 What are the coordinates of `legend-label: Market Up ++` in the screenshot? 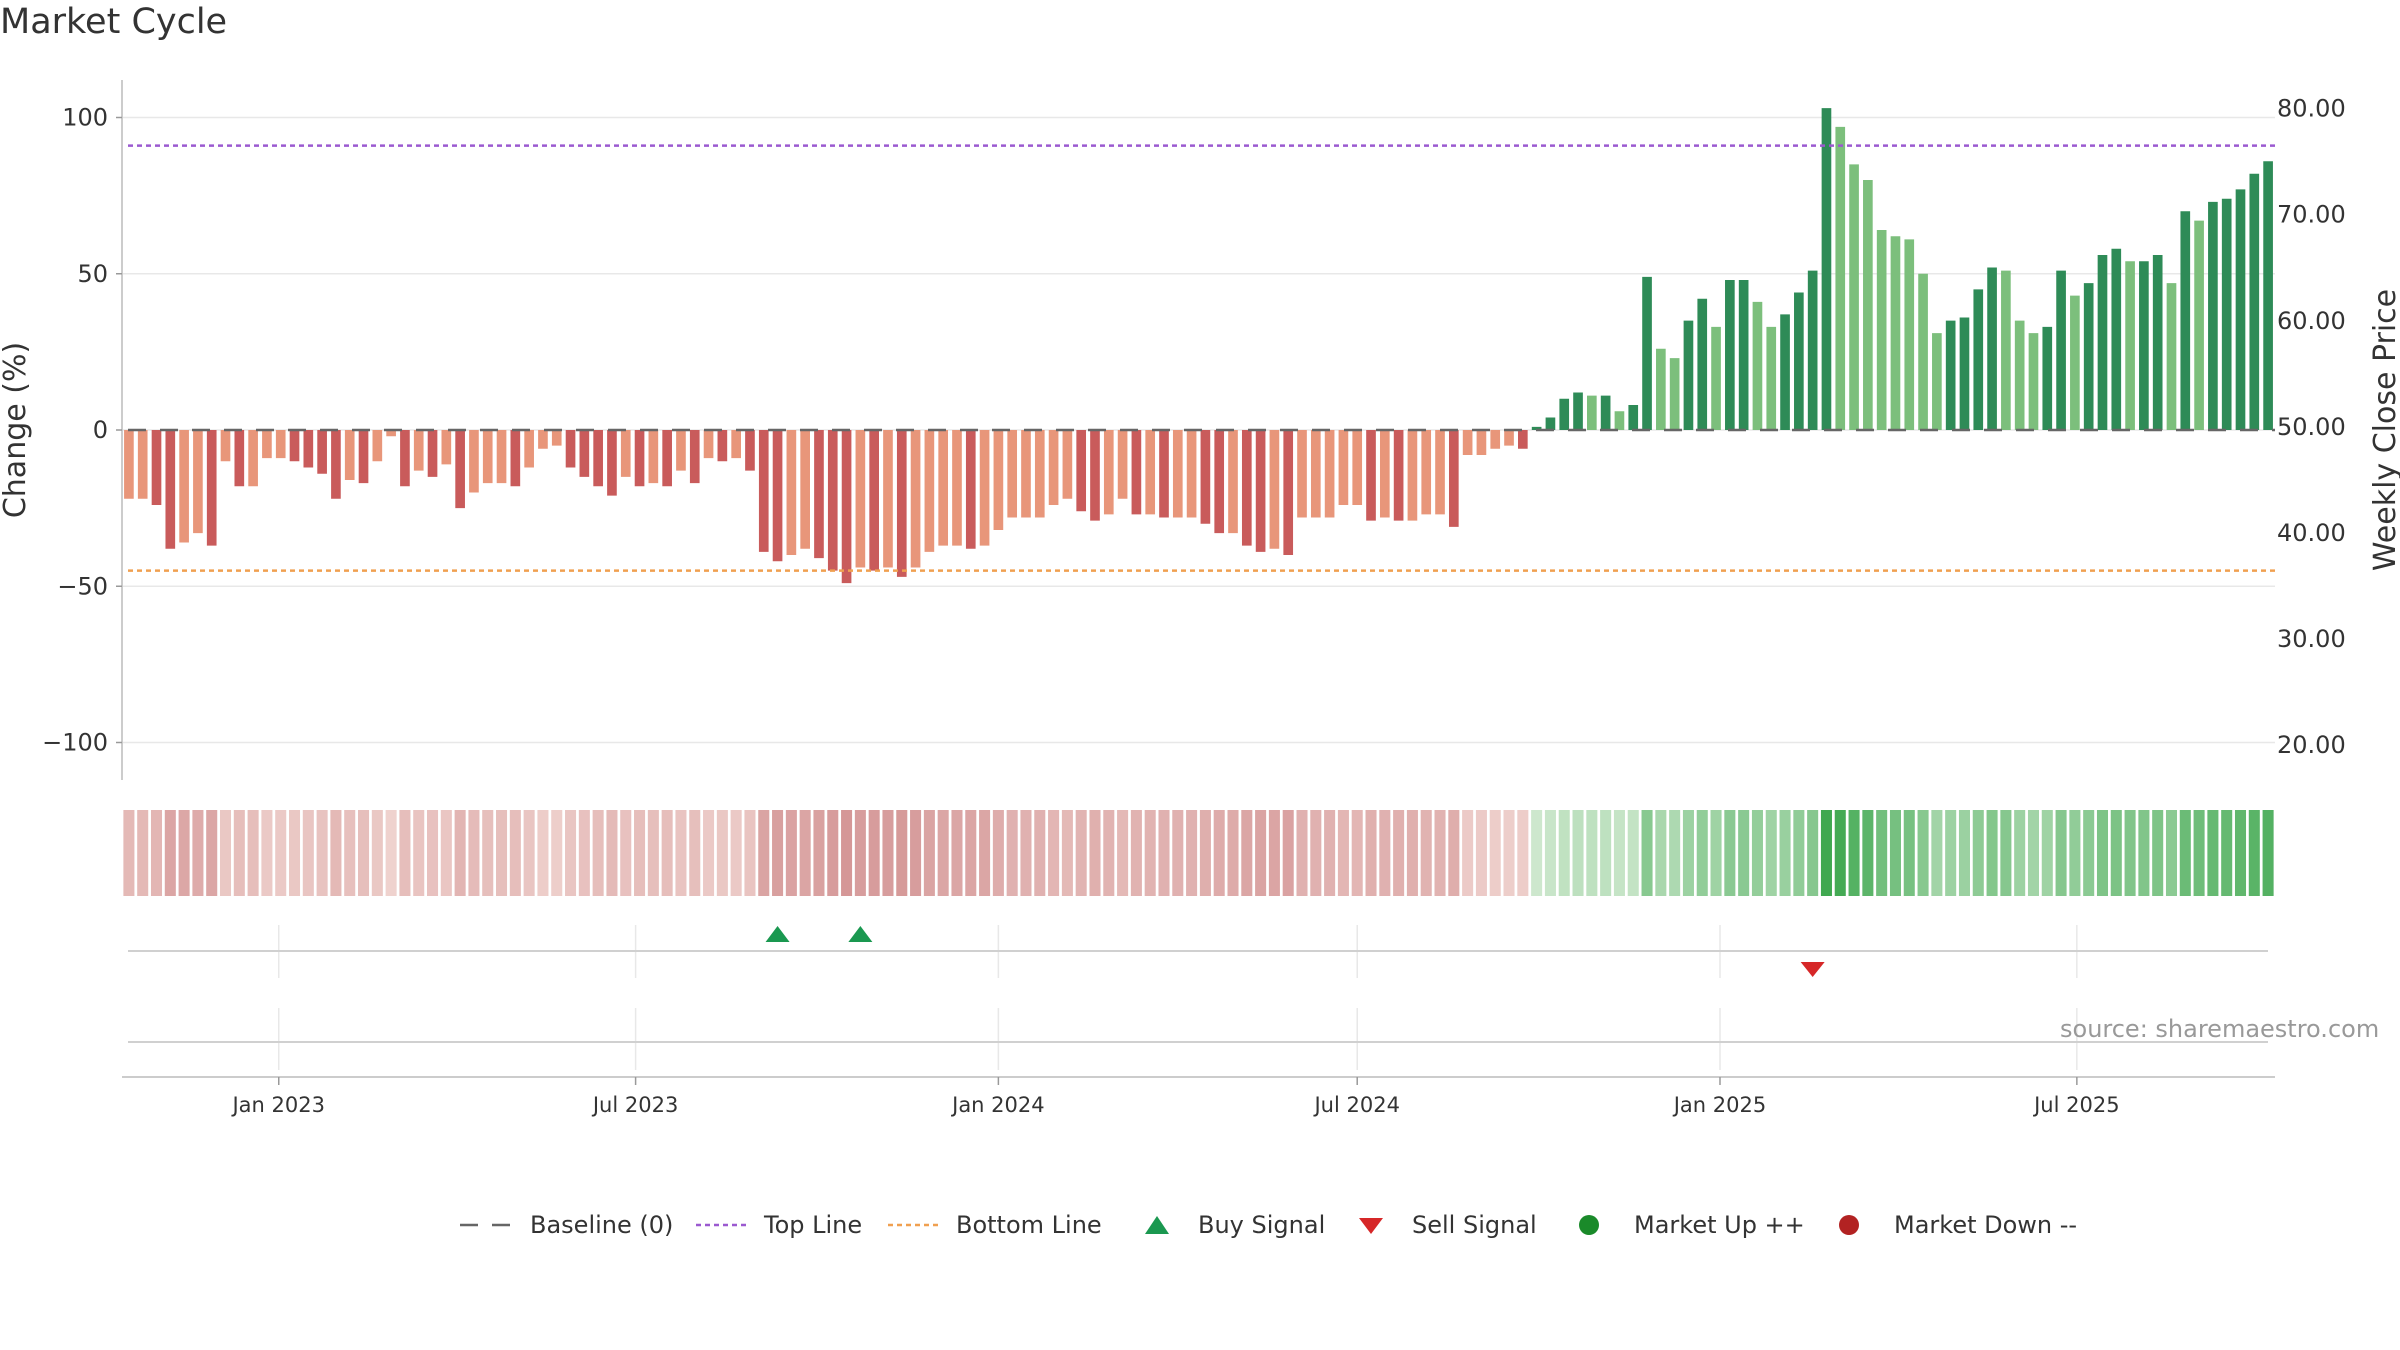 It's located at (1719, 1225).